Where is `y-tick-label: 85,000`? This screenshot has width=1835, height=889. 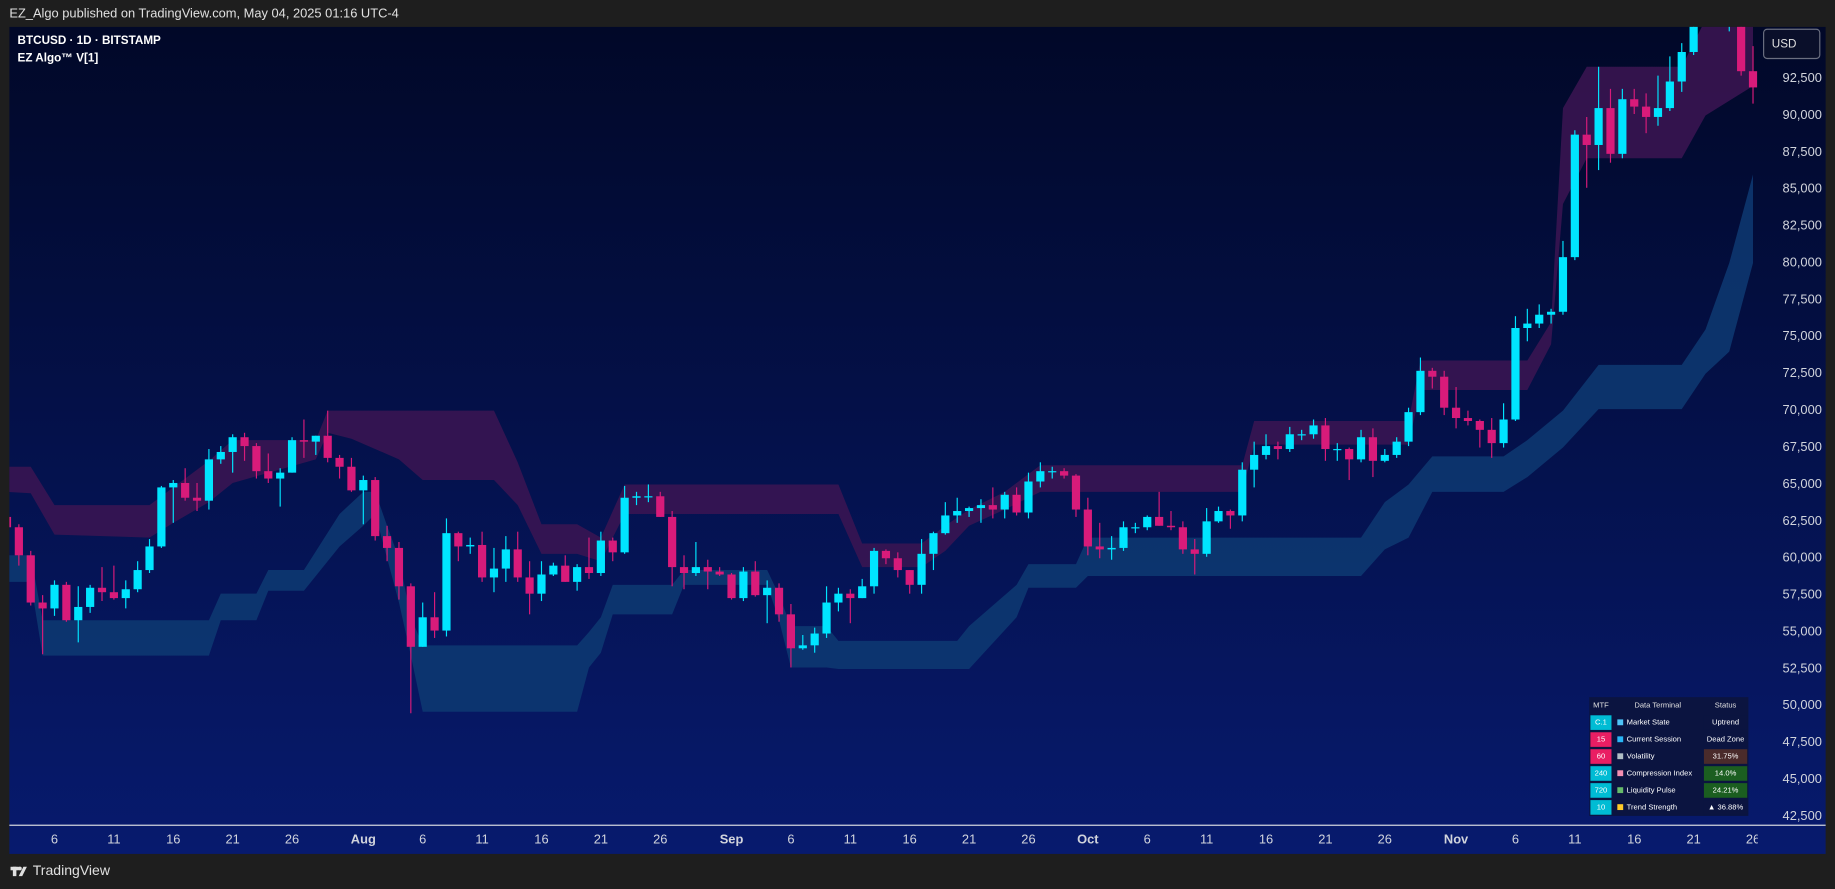 y-tick-label: 85,000 is located at coordinates (1802, 188).